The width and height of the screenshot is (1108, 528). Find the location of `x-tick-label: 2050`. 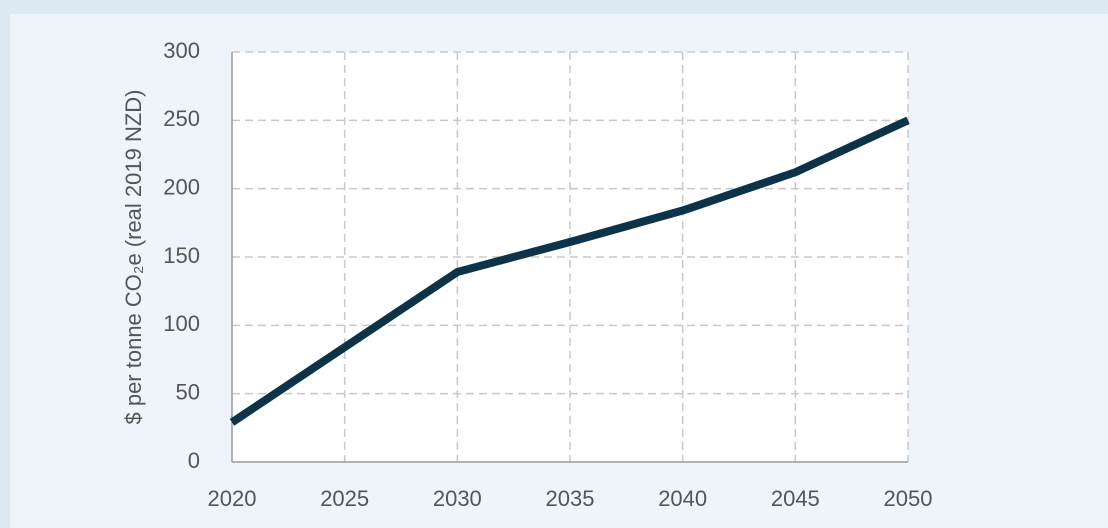

x-tick-label: 2050 is located at coordinates (908, 498).